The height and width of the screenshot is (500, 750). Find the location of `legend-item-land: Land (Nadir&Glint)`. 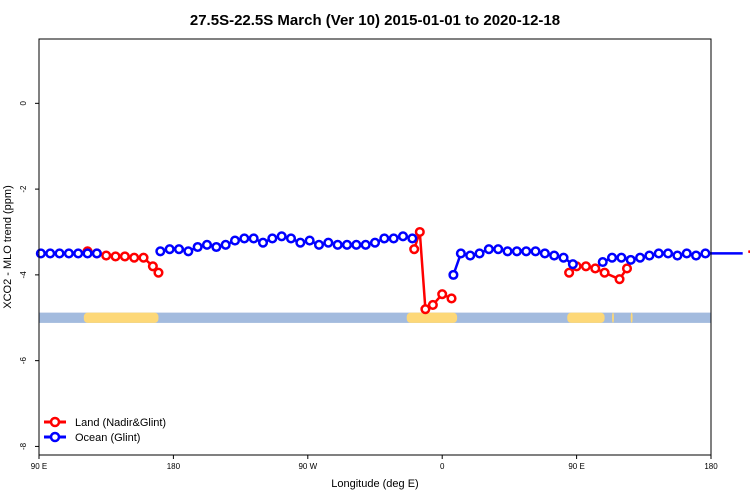

legend-item-land: Land (Nadir&Glint) is located at coordinates (105, 422).